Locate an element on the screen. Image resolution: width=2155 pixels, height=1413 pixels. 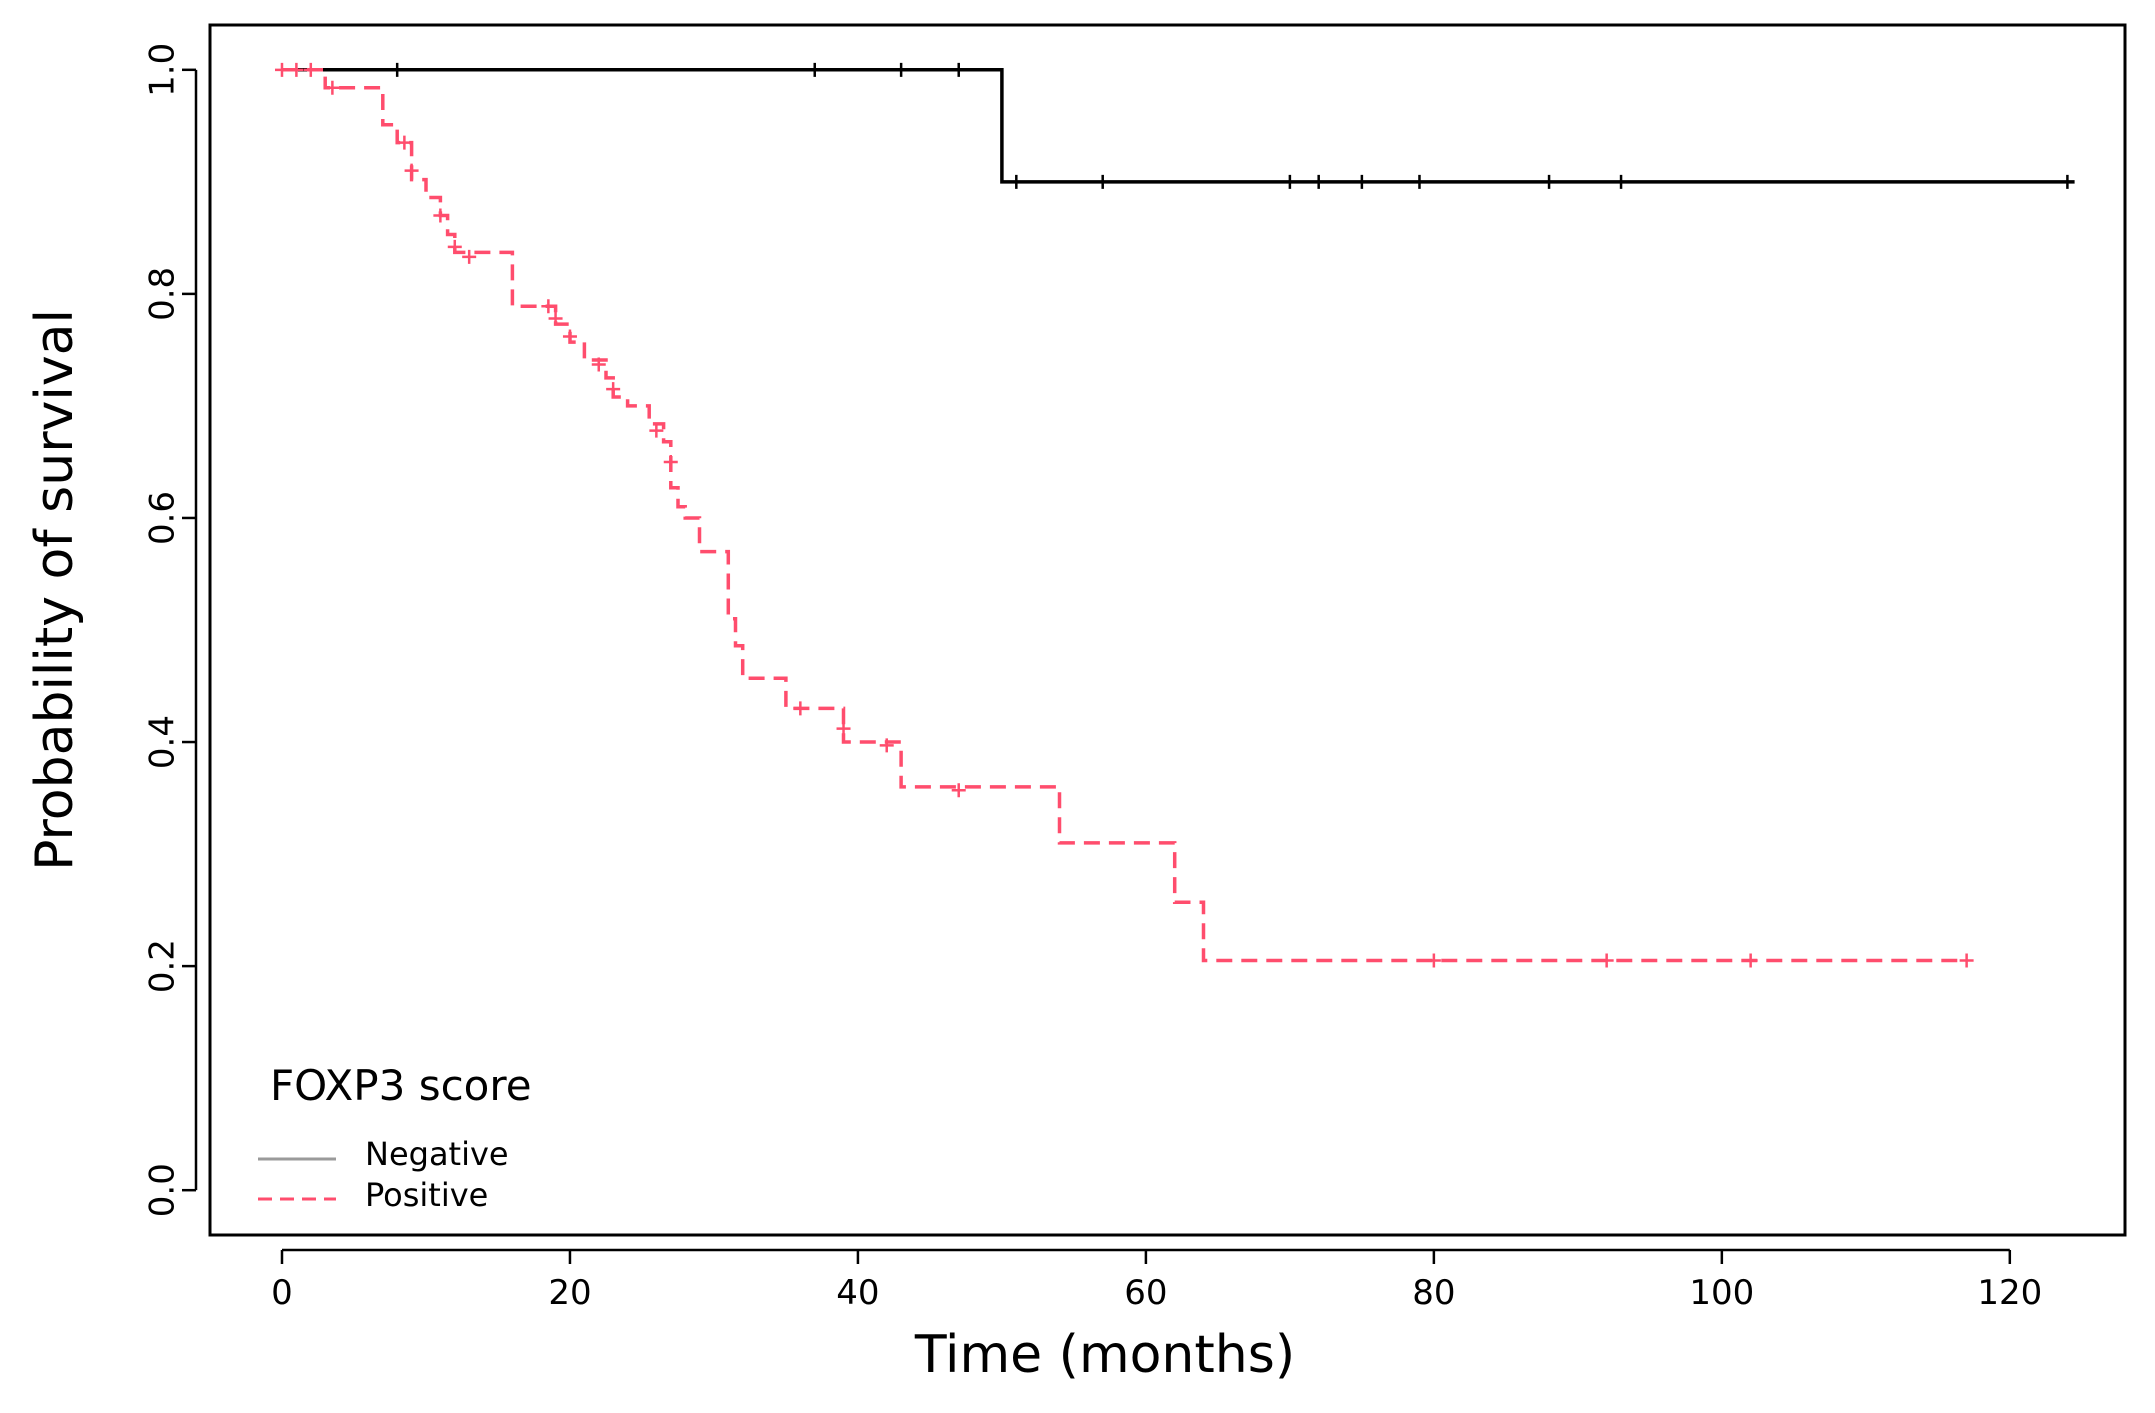
legend: FOXP3 score Negative Positive is located at coordinates (395, 1137).